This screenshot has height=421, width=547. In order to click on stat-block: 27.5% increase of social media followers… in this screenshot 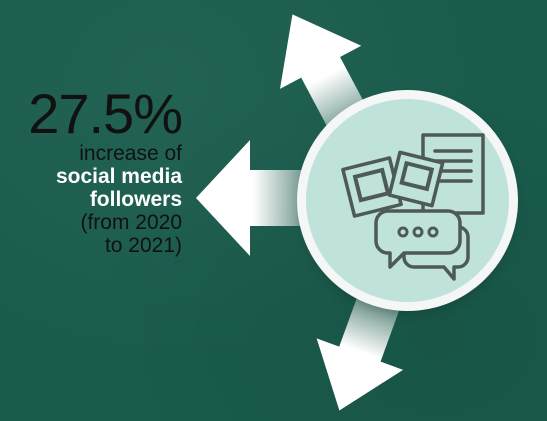, I will do `click(91, 170)`.